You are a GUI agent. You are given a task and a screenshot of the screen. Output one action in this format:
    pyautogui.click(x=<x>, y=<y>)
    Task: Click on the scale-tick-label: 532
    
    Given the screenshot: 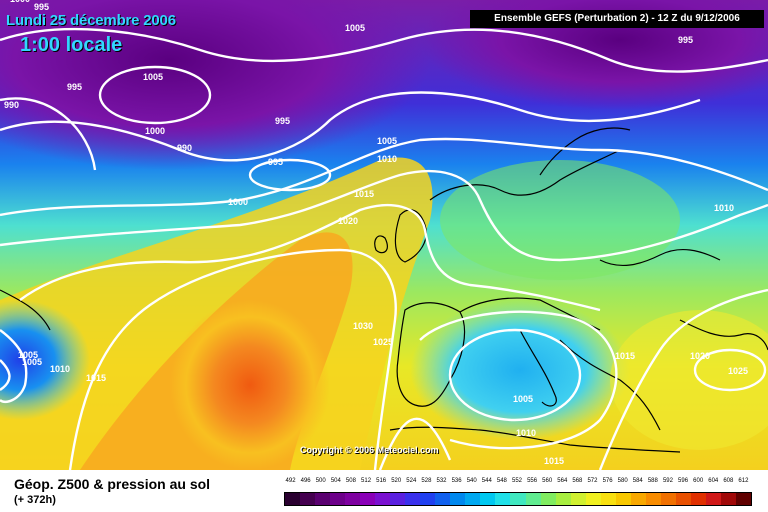 What is the action you would take?
    pyautogui.click(x=441, y=481)
    